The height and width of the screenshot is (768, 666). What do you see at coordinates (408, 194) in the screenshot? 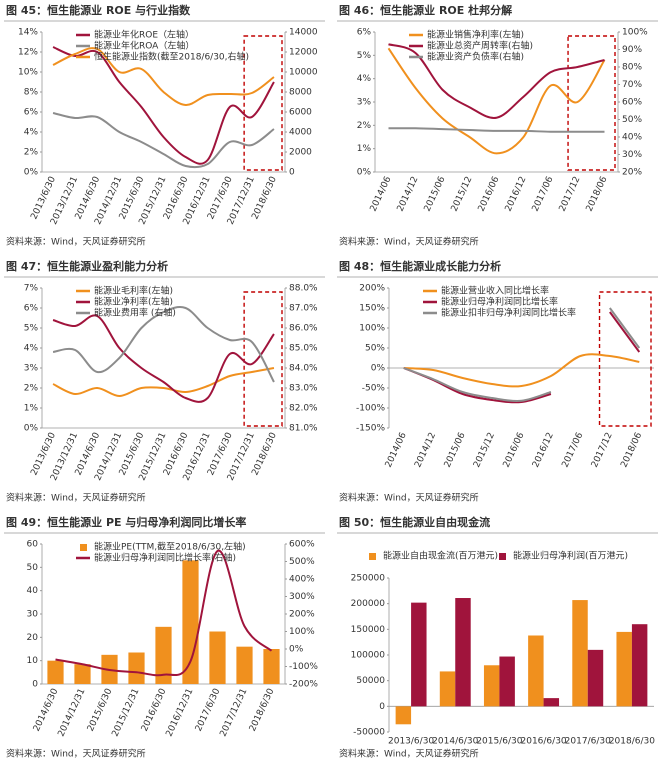
I see `x-tick-label: 2014/12` at bounding box center [408, 194].